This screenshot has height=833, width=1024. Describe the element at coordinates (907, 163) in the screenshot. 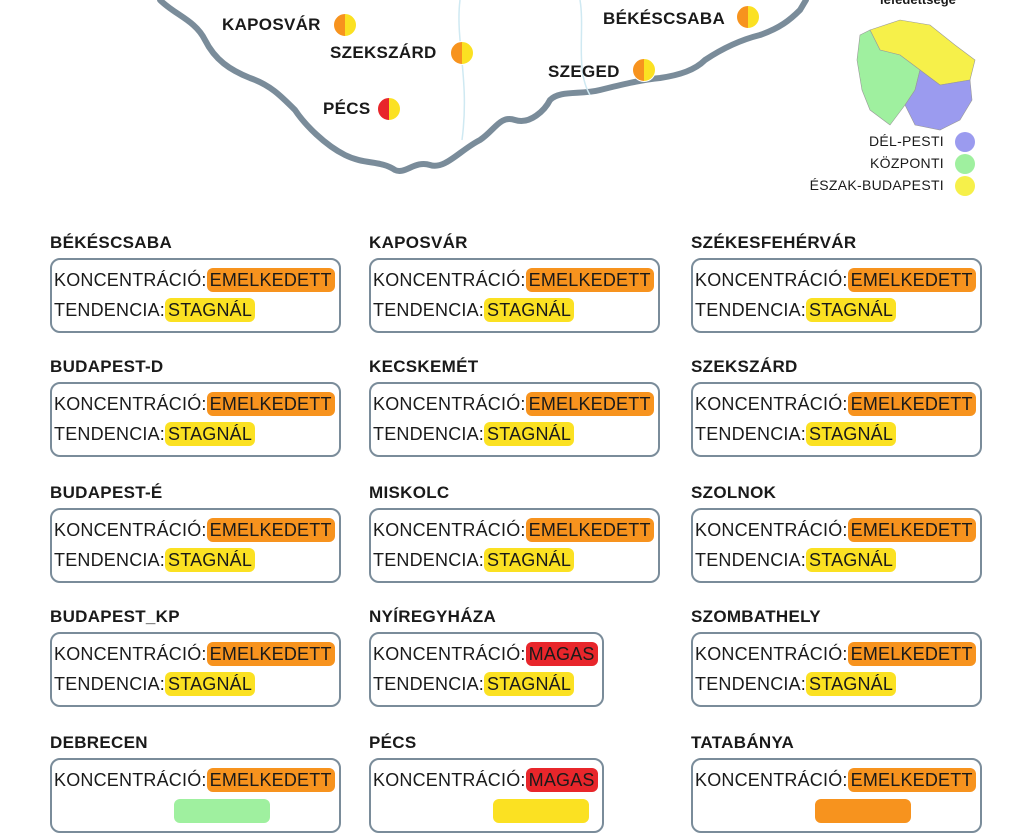

I see `legend-label: KÖZPONTI` at that location.